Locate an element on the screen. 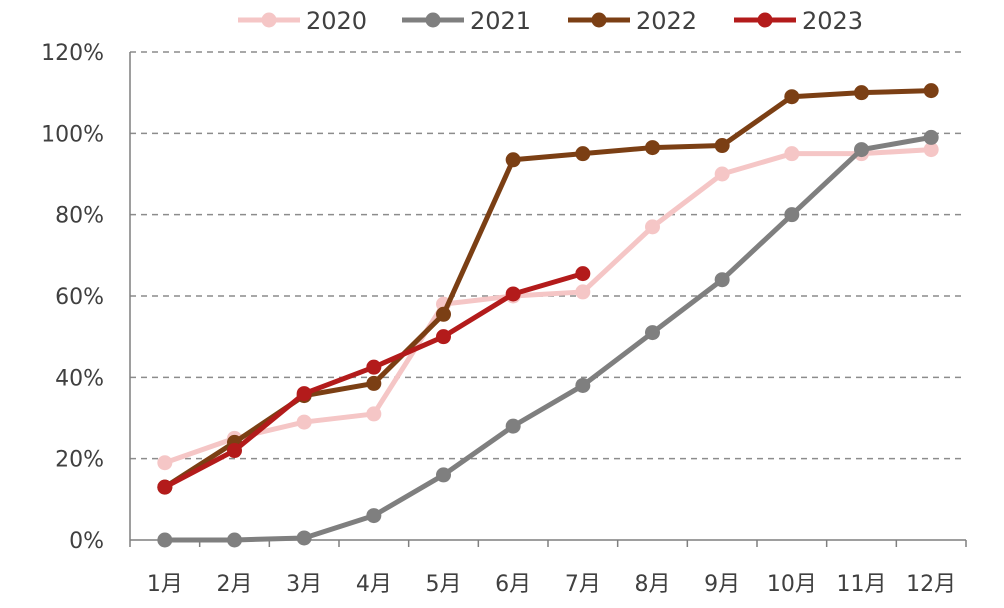 Image resolution: width=1004 pixels, height=608 pixels. legend: 2020 2021 2022 2023 is located at coordinates (550, 21).